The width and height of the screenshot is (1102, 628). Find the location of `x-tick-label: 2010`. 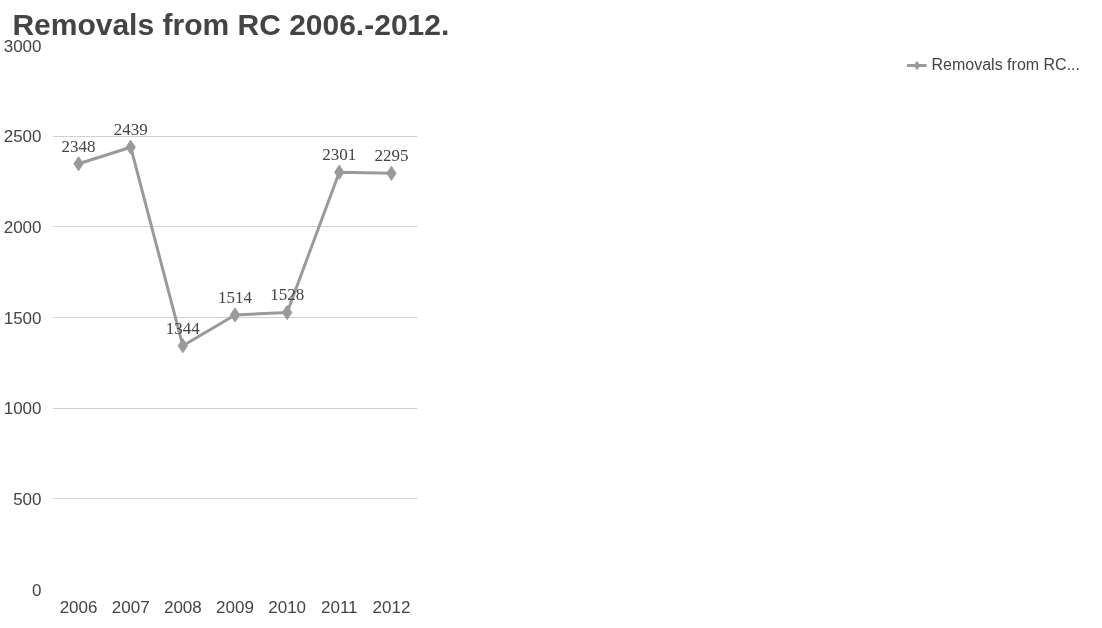

x-tick-label: 2010 is located at coordinates (287, 607).